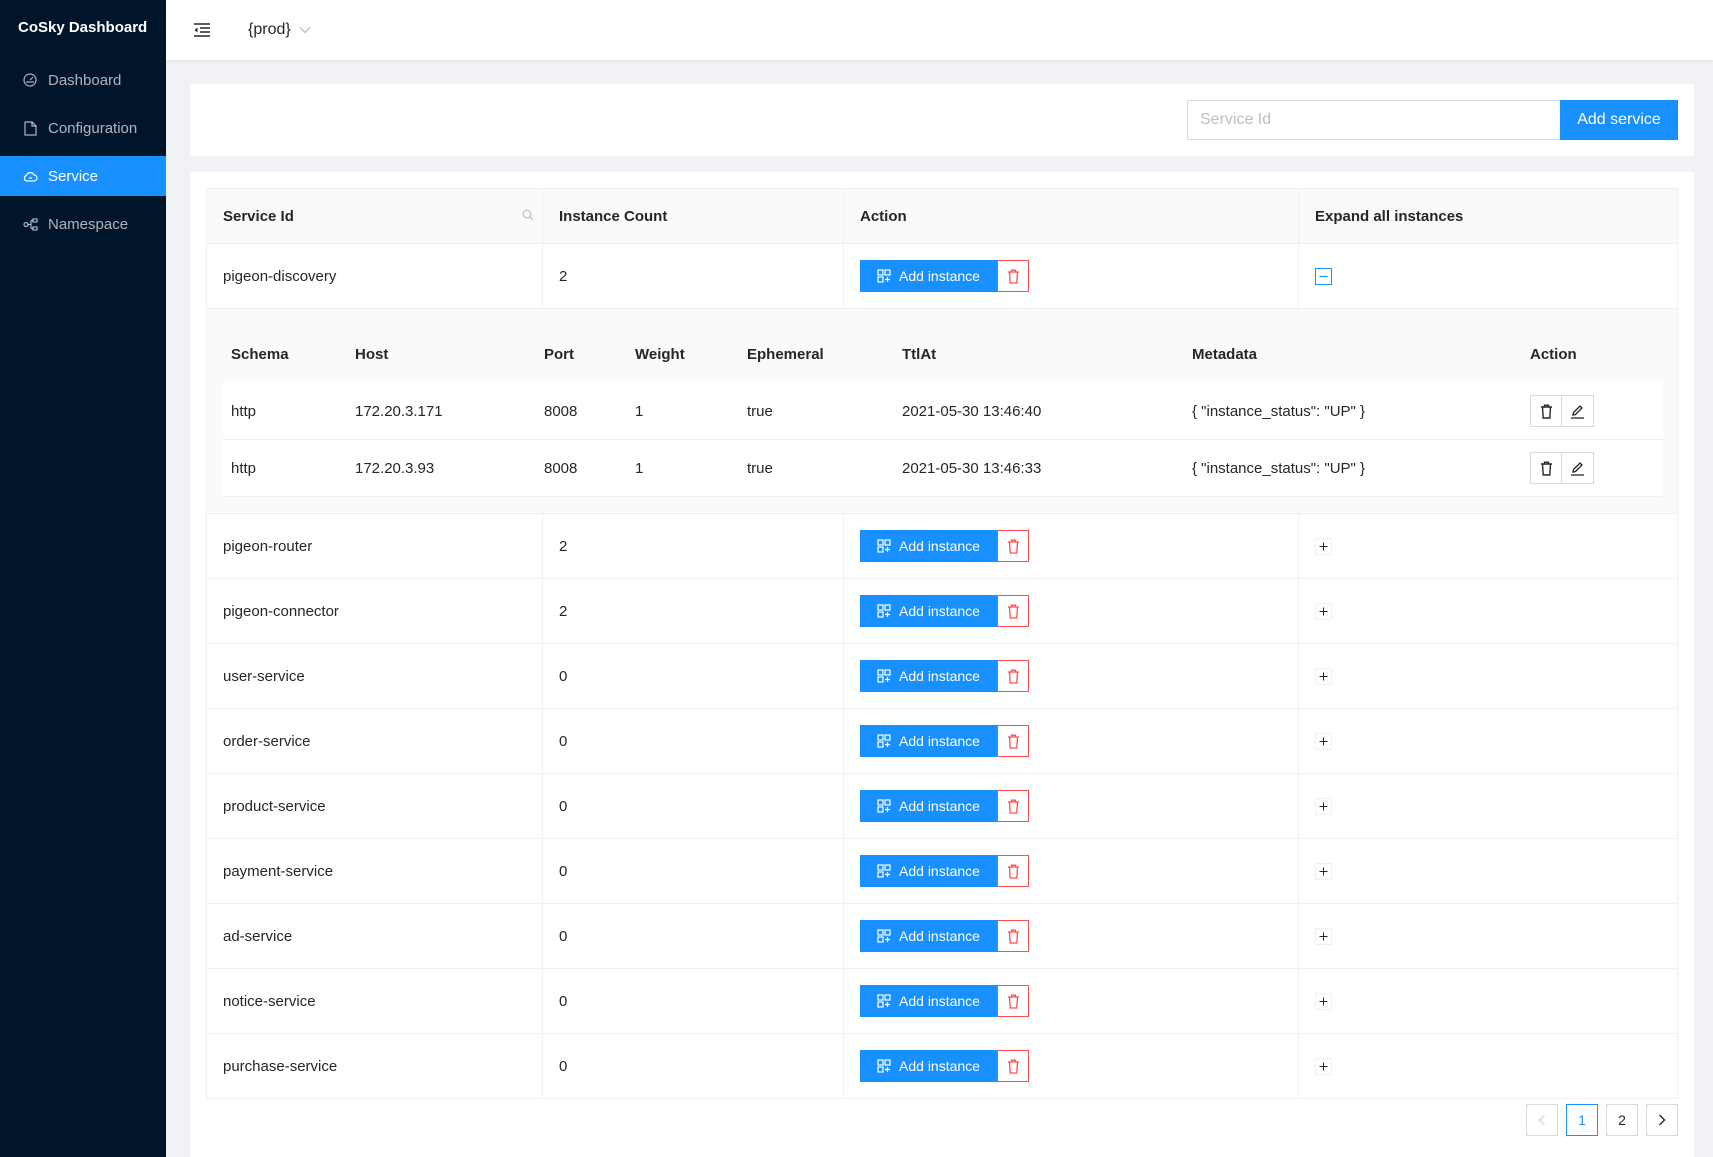 Image resolution: width=1713 pixels, height=1157 pixels. Describe the element at coordinates (264, 676) in the screenshot. I see `service-id: user-service` at that location.